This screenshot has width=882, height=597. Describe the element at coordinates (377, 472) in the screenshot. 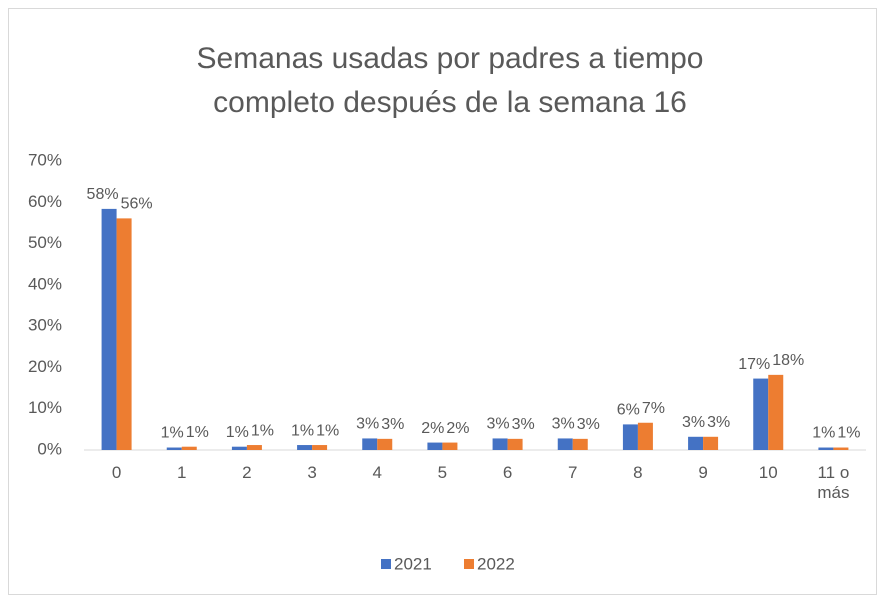

I see `x-tick-label: 4` at that location.